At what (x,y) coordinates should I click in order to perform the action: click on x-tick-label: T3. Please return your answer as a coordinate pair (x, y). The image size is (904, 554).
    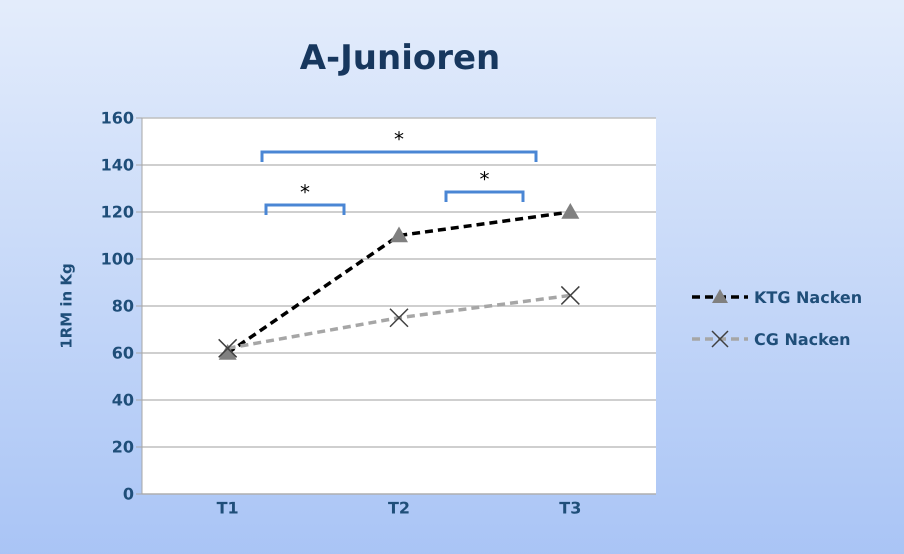
    Looking at the image, I should click on (570, 508).